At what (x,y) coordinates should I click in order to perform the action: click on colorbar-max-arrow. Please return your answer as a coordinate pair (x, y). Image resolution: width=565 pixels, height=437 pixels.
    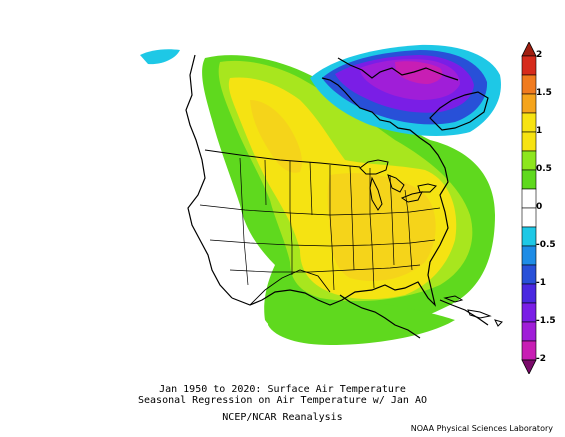
    Looking at the image, I should click on (529, 49).